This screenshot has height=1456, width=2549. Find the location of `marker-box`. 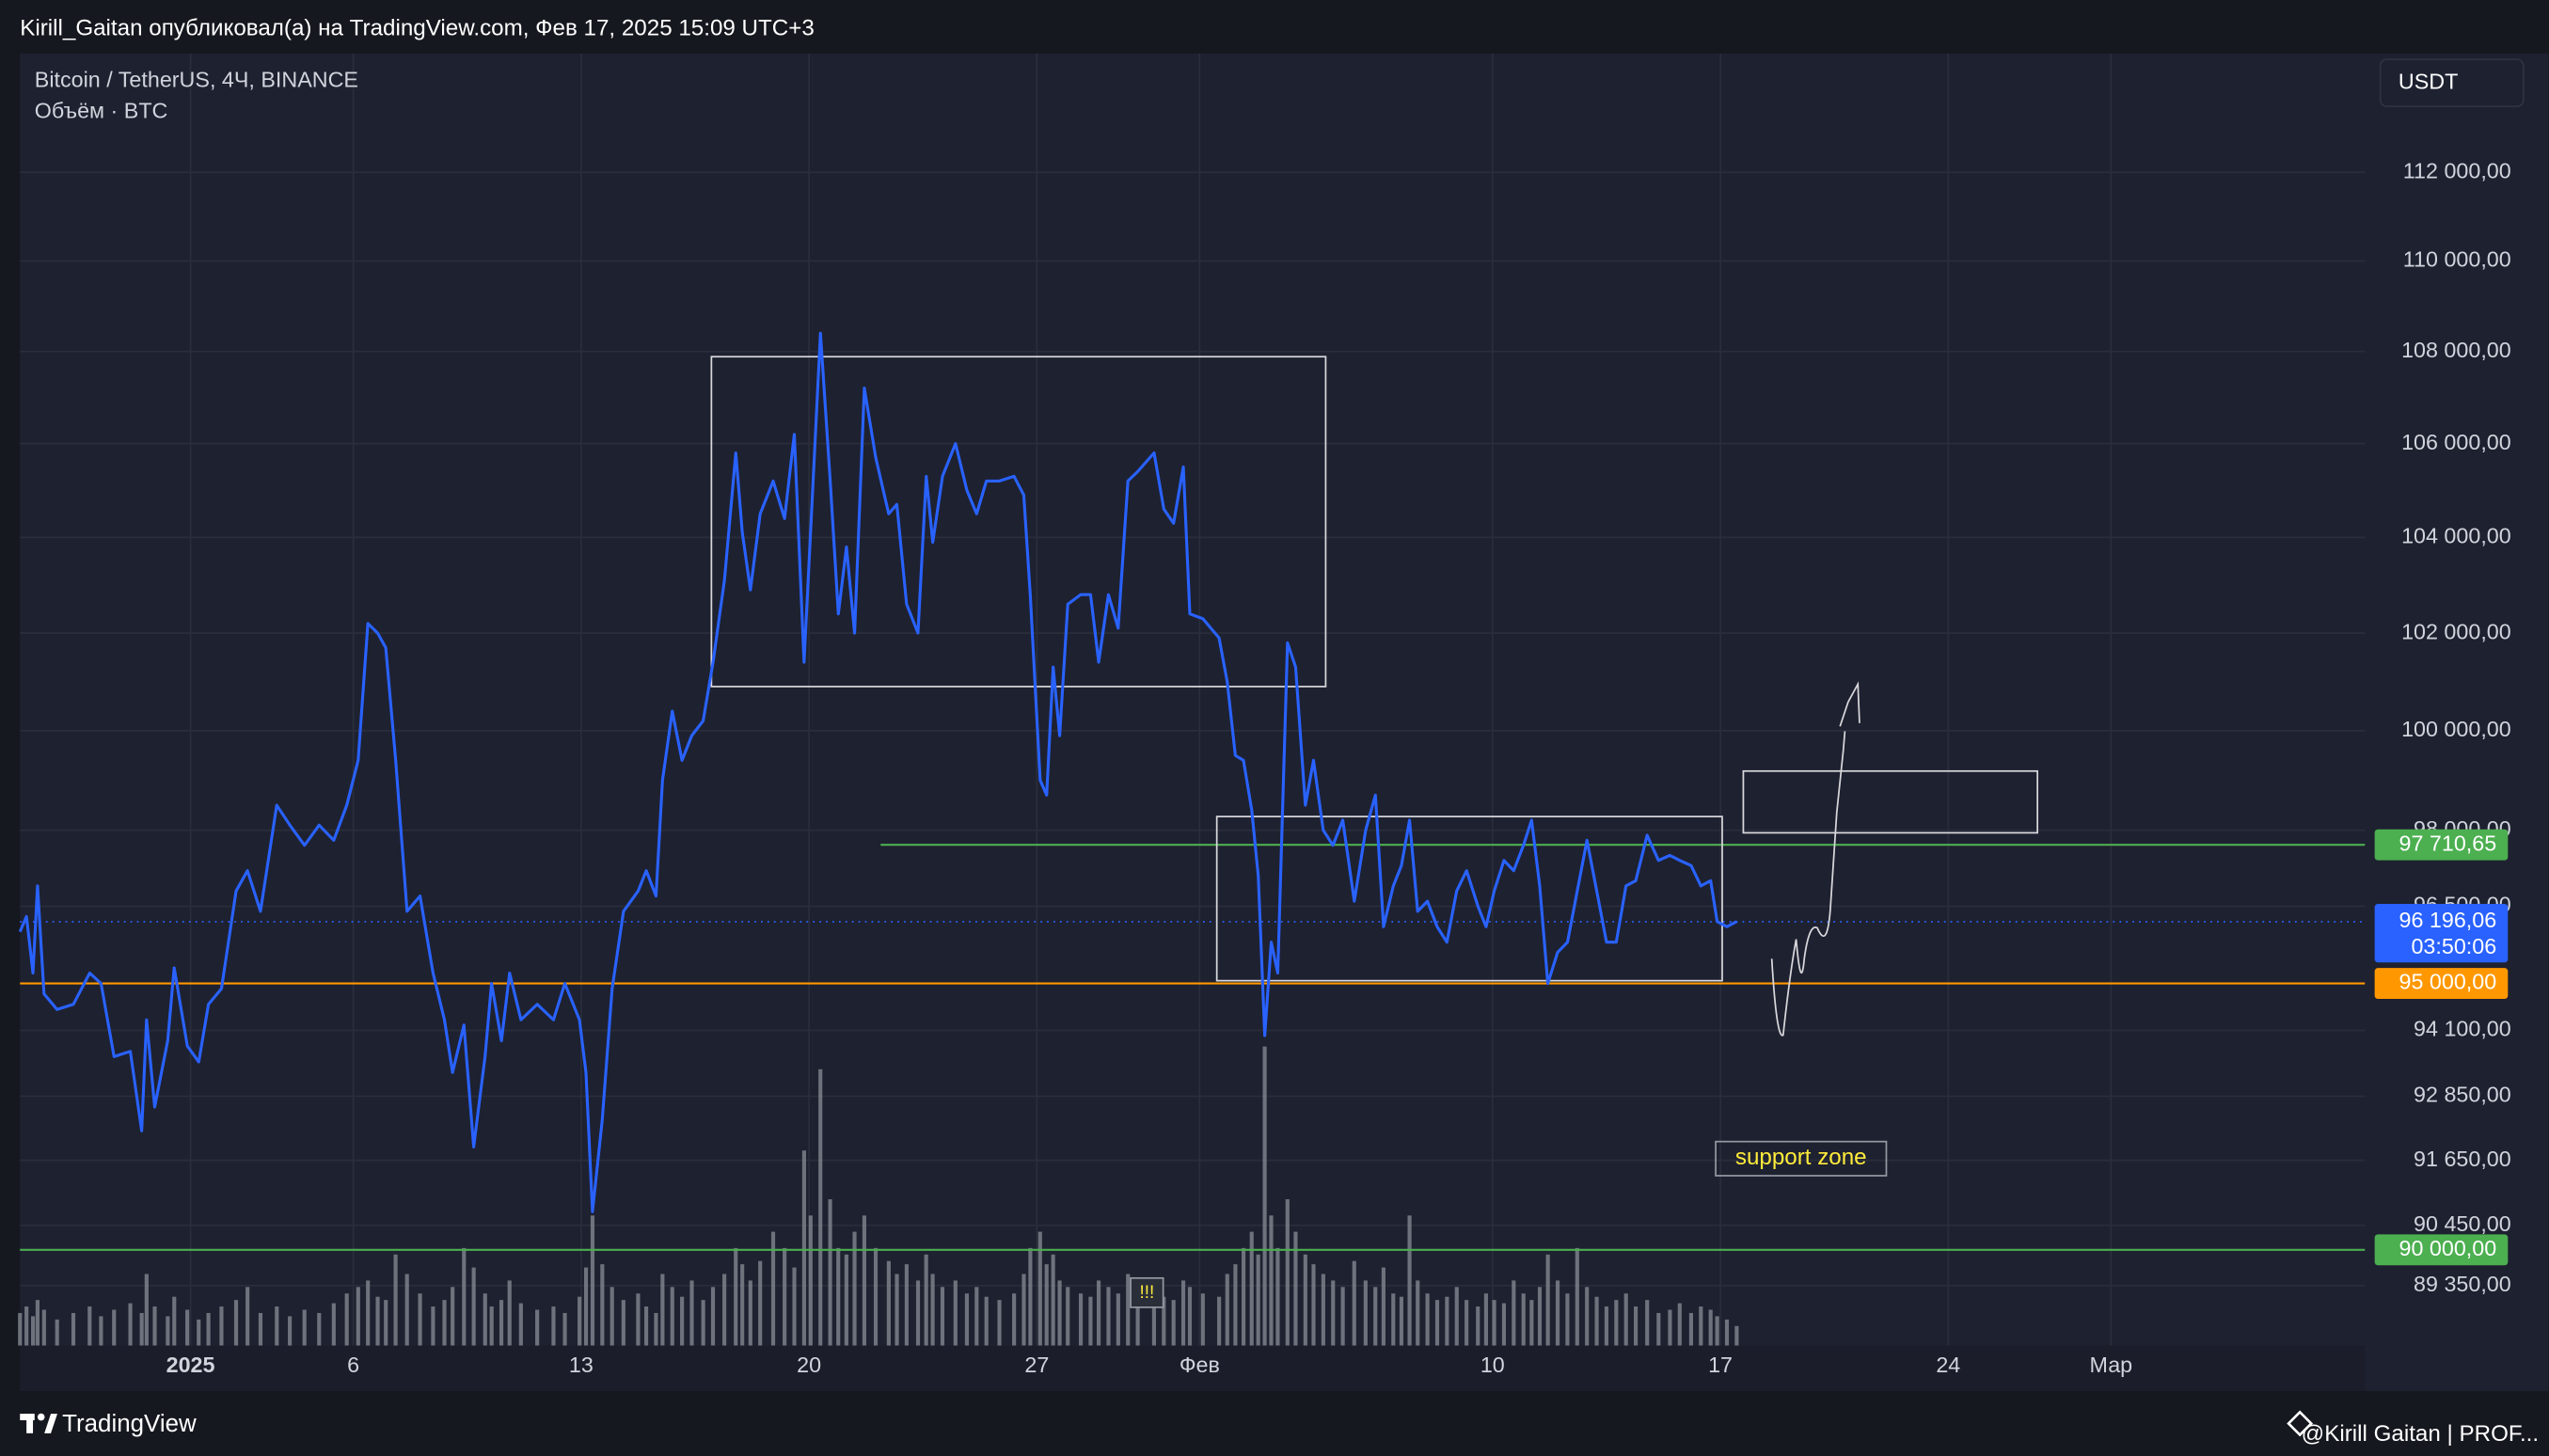

marker-box is located at coordinates (1147, 1292).